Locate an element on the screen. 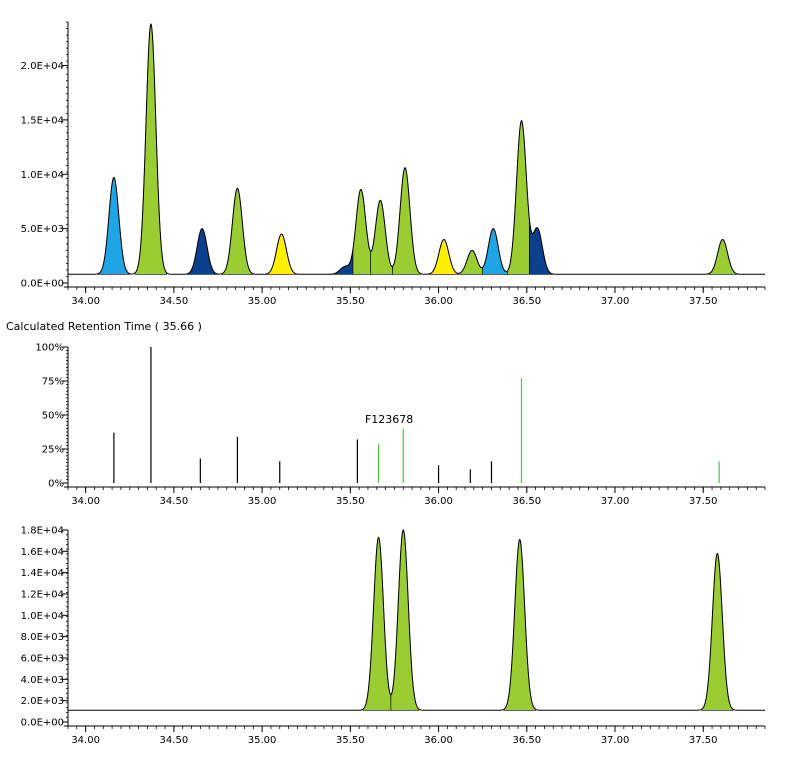  retention-time-title: Calculated Retention Time ( 35.66 ) is located at coordinates (104, 326).